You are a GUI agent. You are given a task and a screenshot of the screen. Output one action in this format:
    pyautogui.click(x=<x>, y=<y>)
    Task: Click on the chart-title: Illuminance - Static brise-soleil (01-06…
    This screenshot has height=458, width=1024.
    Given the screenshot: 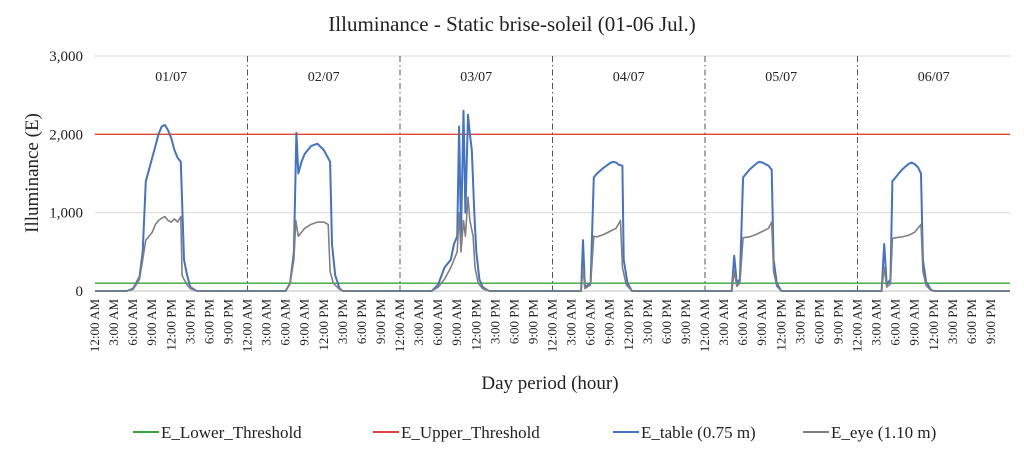 What is the action you would take?
    pyautogui.click(x=511, y=24)
    